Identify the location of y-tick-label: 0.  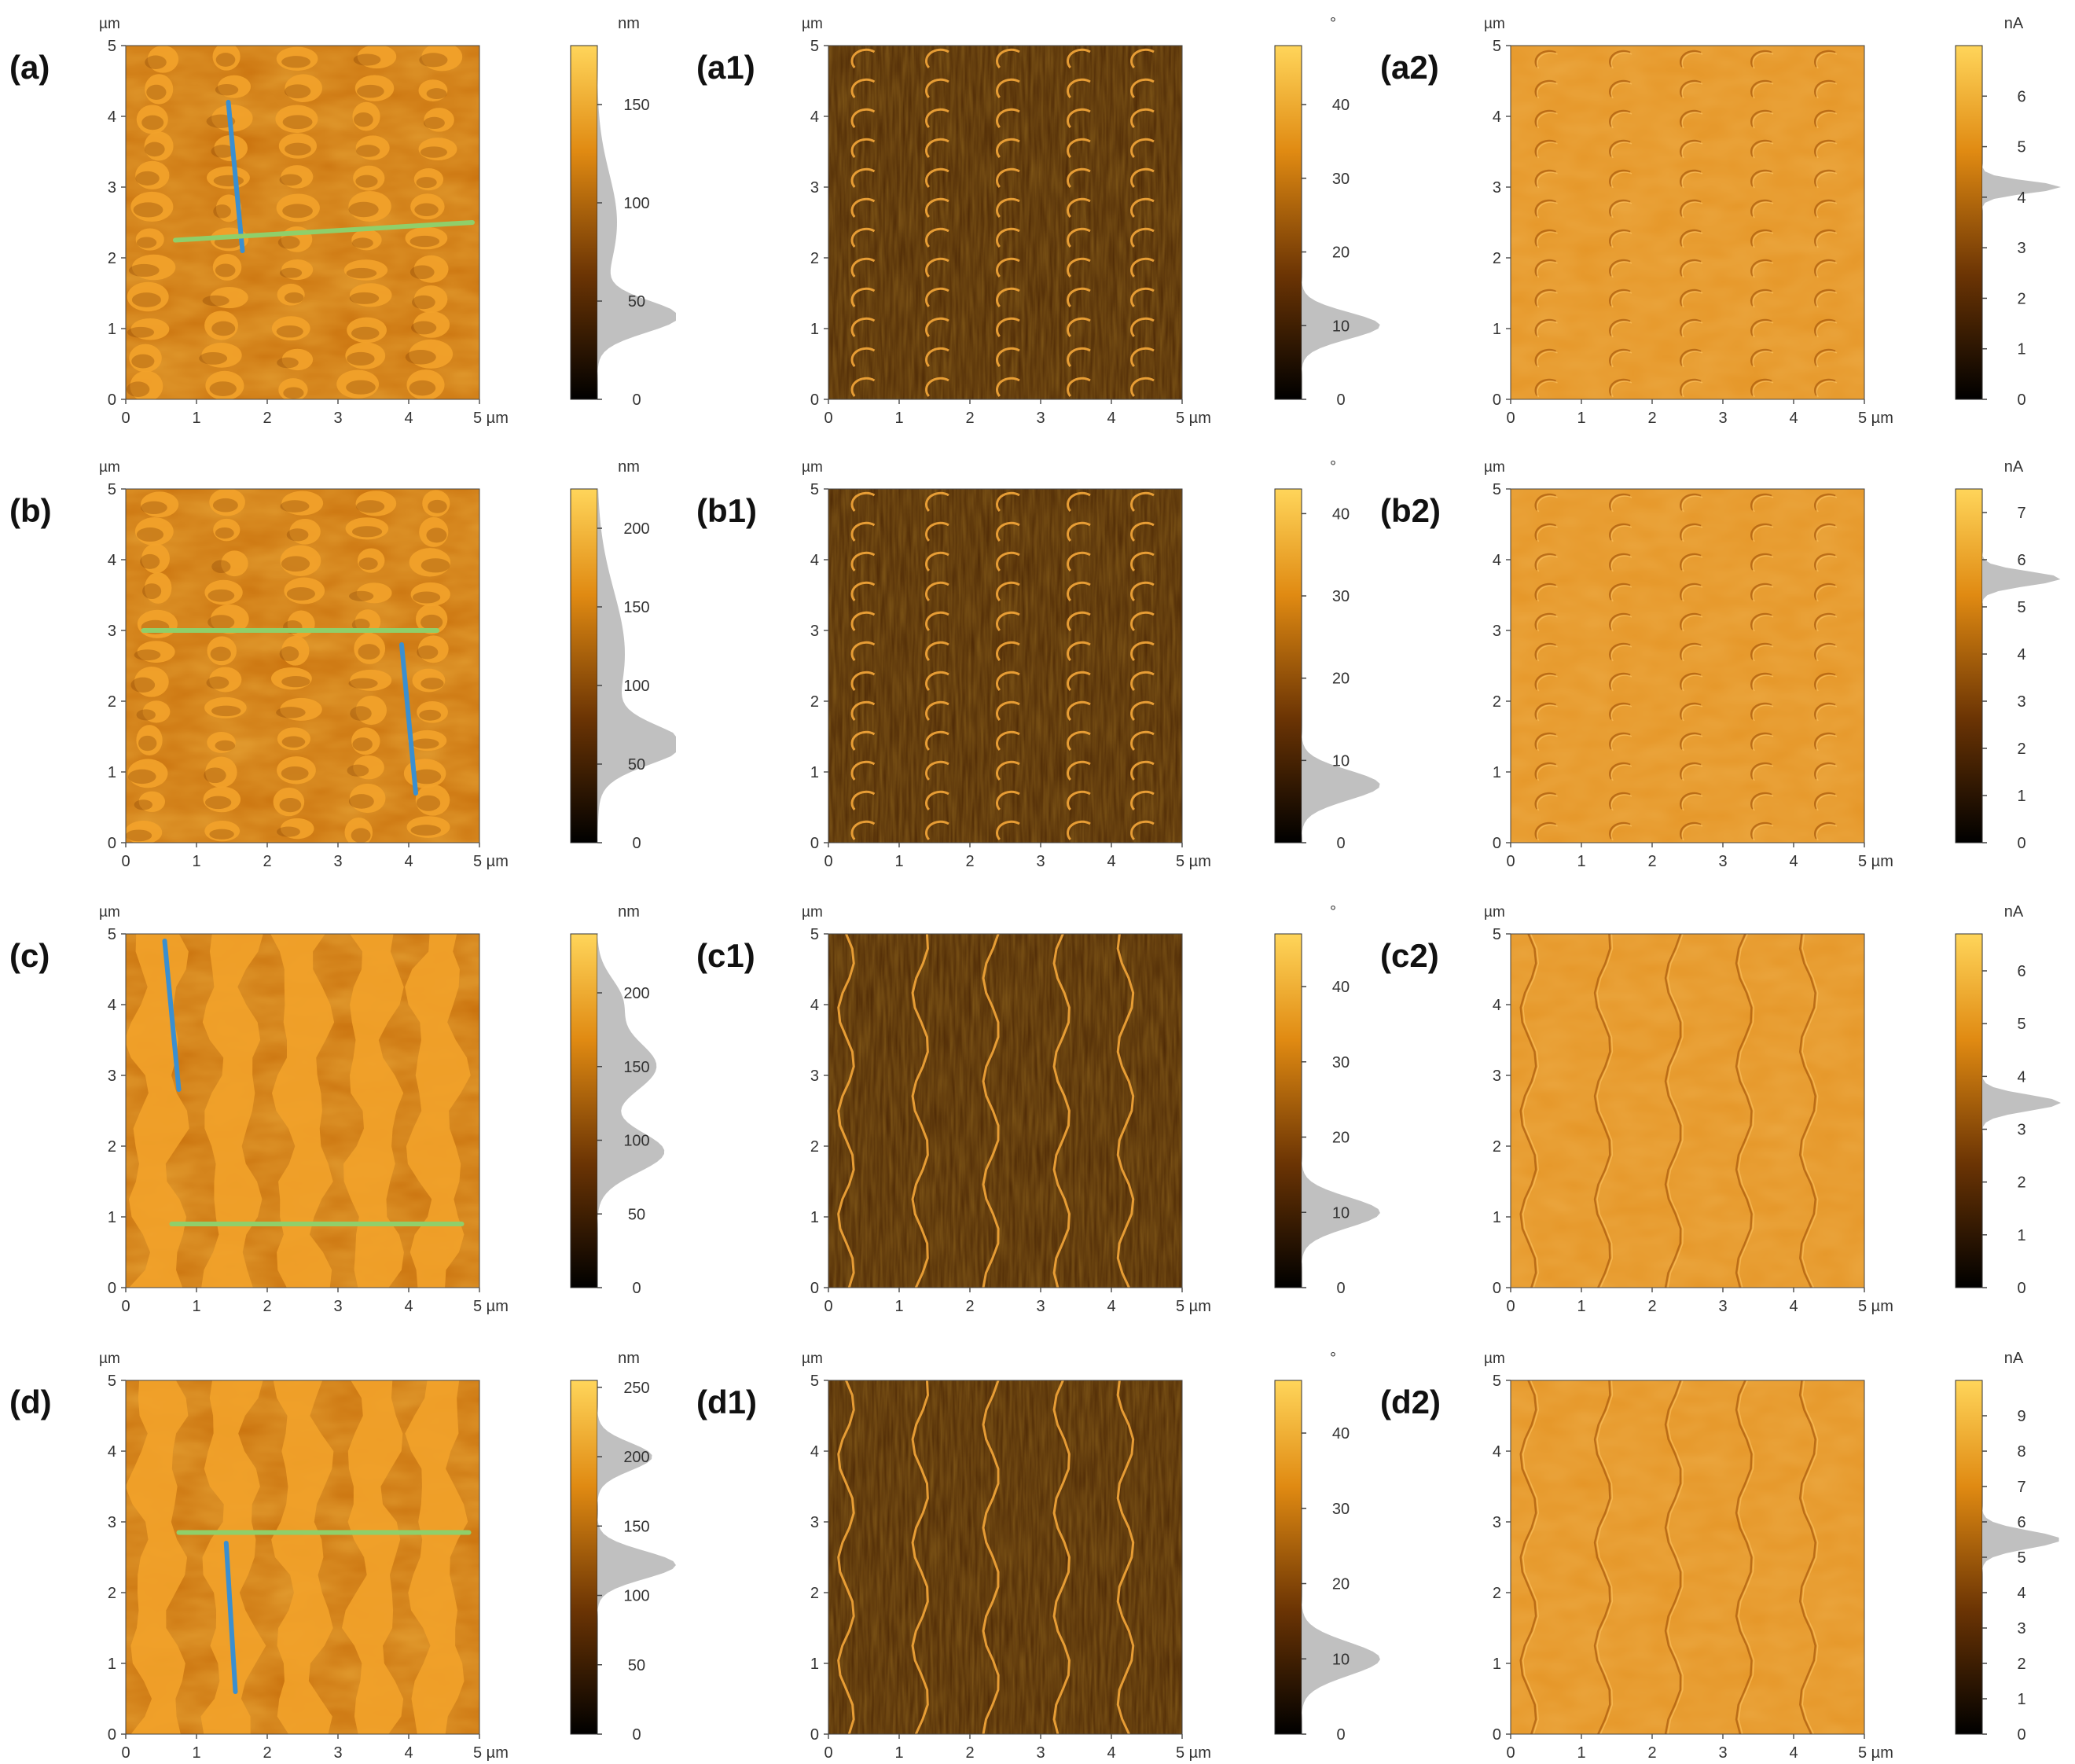
(112, 1289).